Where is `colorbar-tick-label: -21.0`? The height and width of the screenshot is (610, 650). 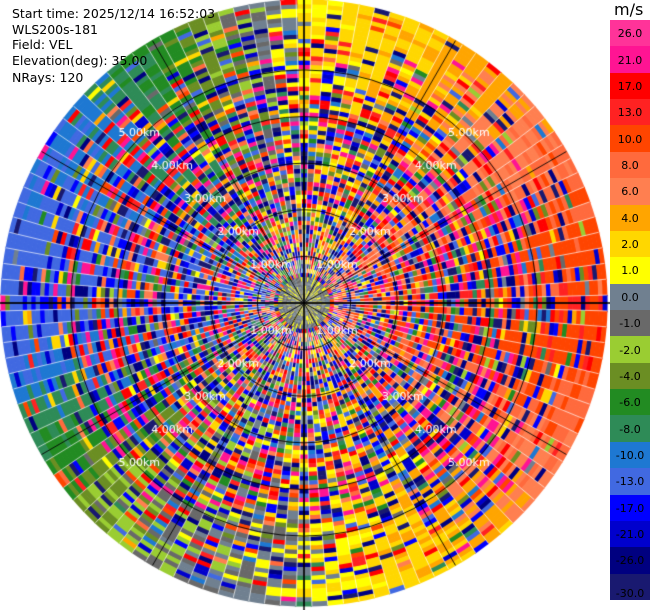
colorbar-tick-label: -21.0 is located at coordinates (630, 535).